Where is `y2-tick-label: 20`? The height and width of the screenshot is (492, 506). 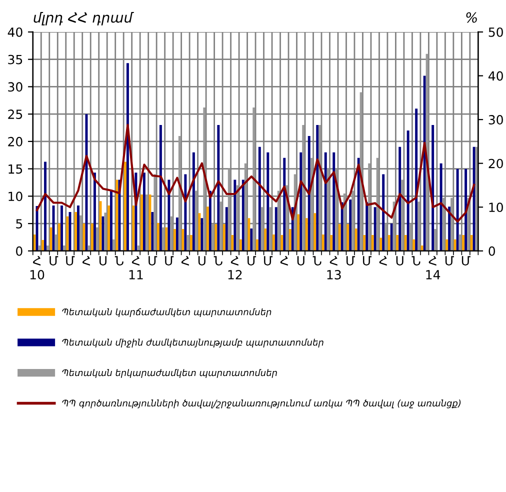 y2-tick-label: 20 is located at coordinates (495, 163).